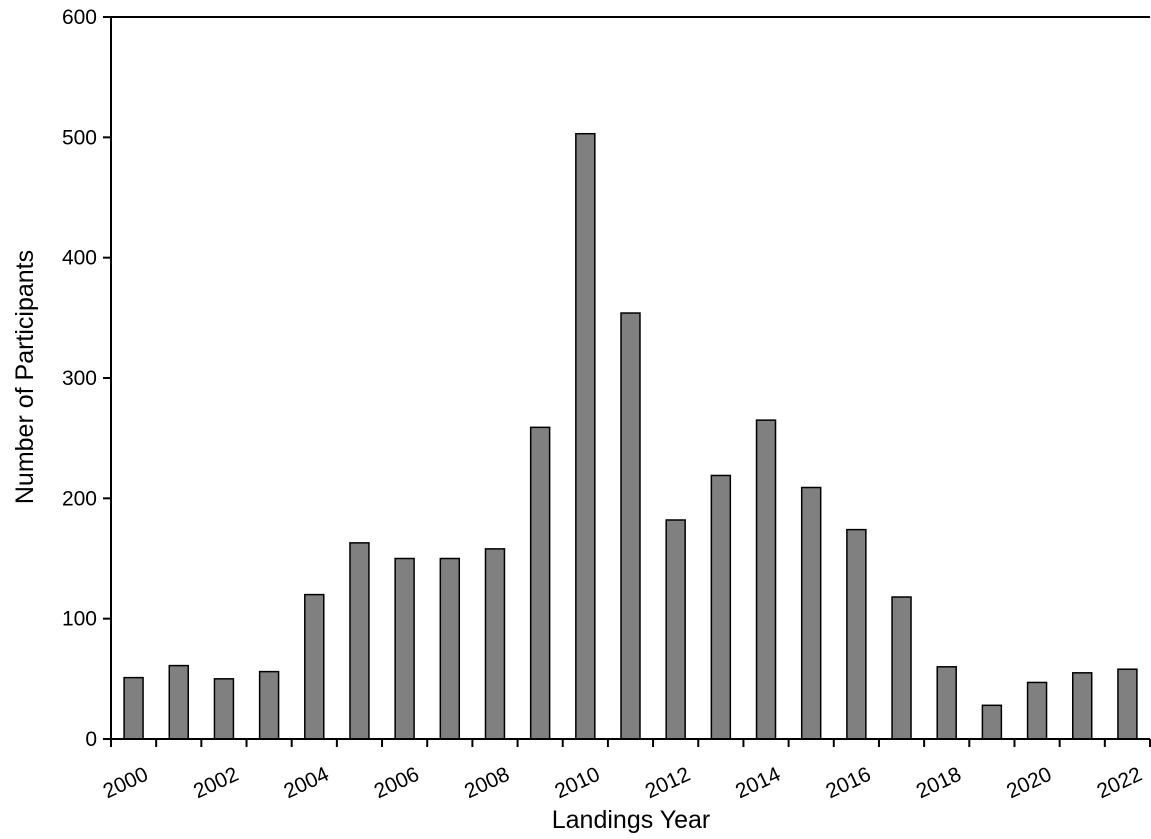  I want to click on x-tick-label: 2012, so click(668, 783).